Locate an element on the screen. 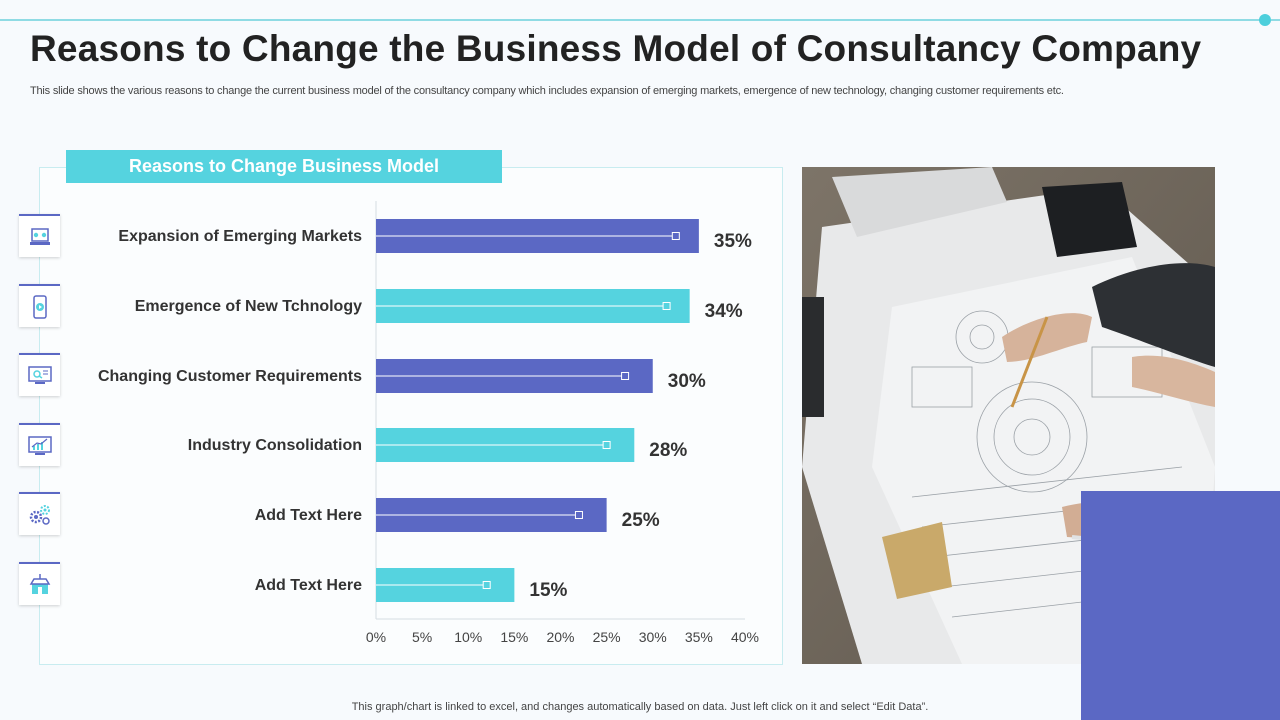 This screenshot has height=720, width=1280. accent-block is located at coordinates (1180, 605).